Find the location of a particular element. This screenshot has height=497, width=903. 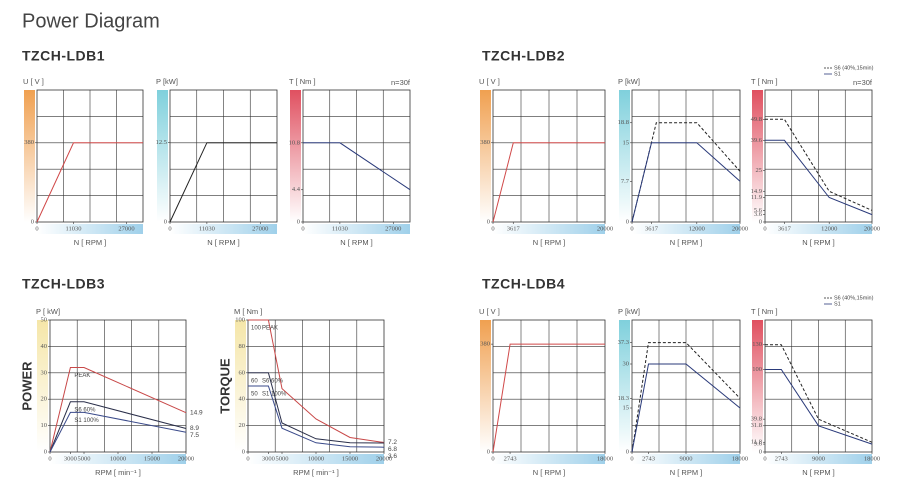

x-tick-label: 3000 is located at coordinates (70, 458).